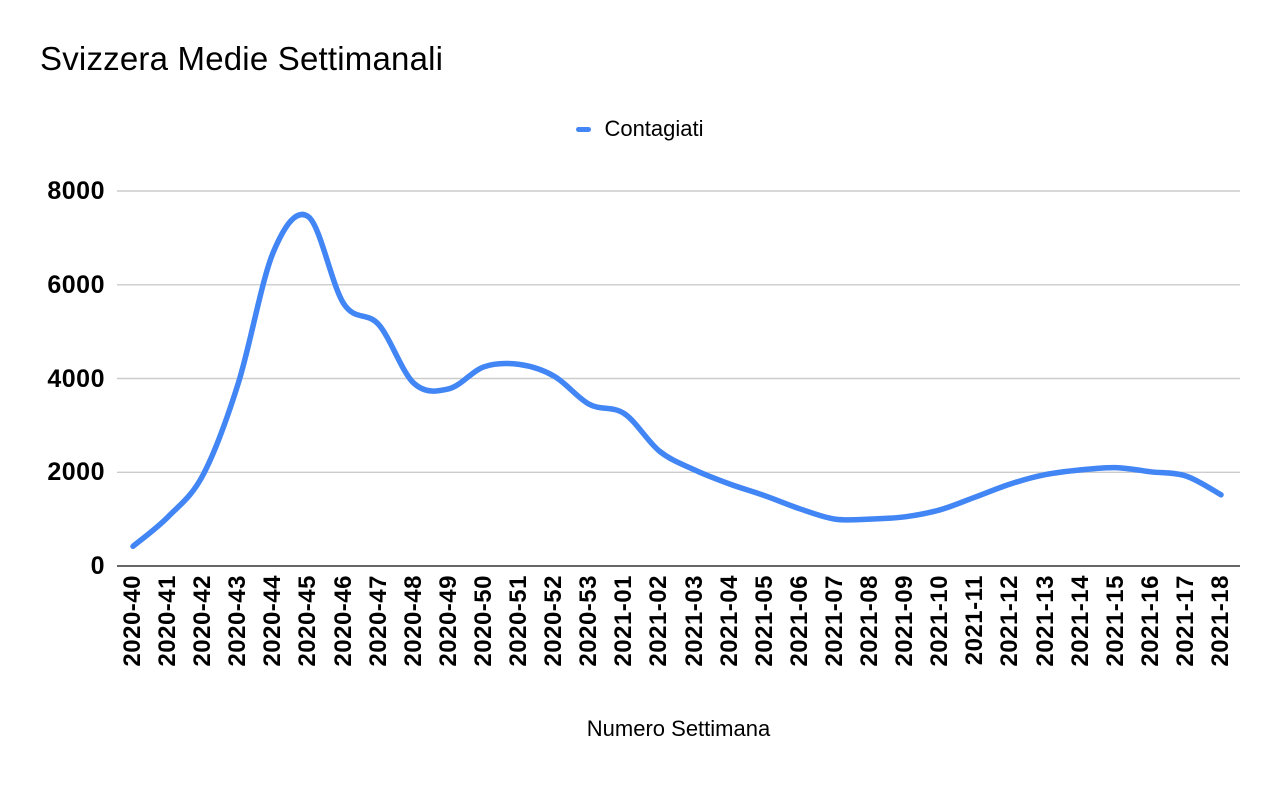 This screenshot has width=1280, height=791. What do you see at coordinates (678, 728) in the screenshot?
I see `x-axis-title: Numero Settimana` at bounding box center [678, 728].